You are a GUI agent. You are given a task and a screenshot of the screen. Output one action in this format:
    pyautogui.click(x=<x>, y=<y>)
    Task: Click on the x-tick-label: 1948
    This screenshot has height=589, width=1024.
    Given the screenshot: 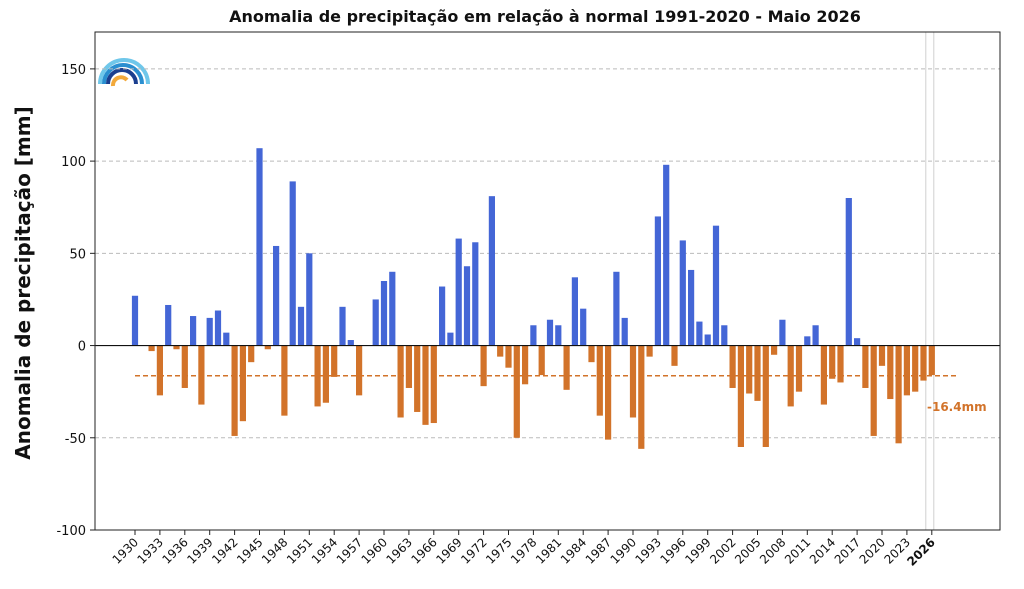 What is the action you would take?
    pyautogui.click(x=274, y=550)
    